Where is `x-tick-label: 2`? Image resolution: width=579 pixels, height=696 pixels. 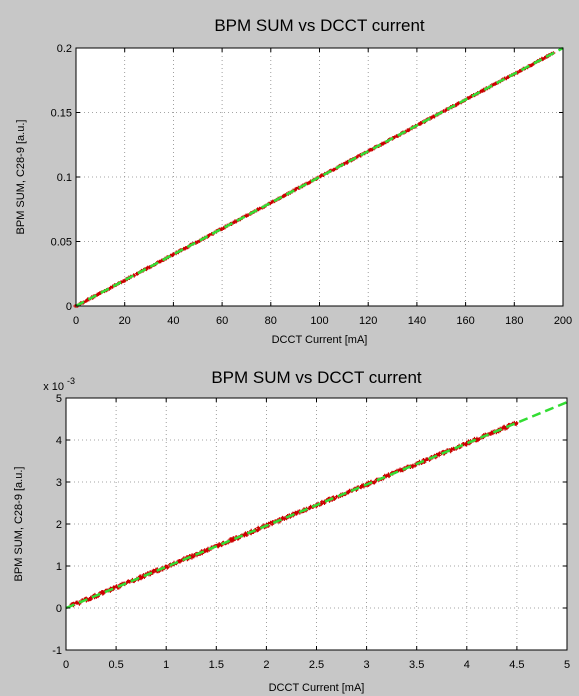 x-tick-label: 2 is located at coordinates (266, 665).